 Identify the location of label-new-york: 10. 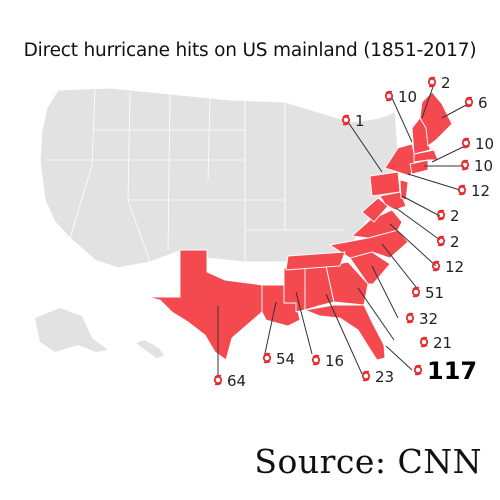
(400, 97).